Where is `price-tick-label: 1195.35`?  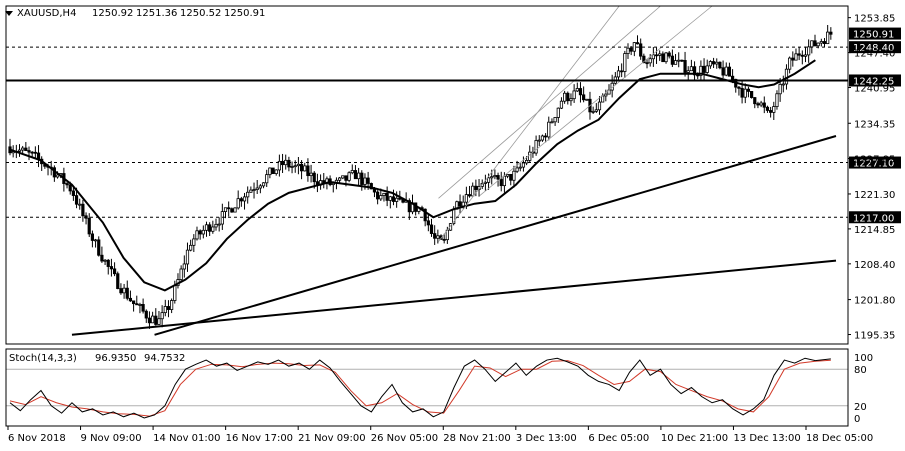 price-tick-label: 1195.35 is located at coordinates (874, 336).